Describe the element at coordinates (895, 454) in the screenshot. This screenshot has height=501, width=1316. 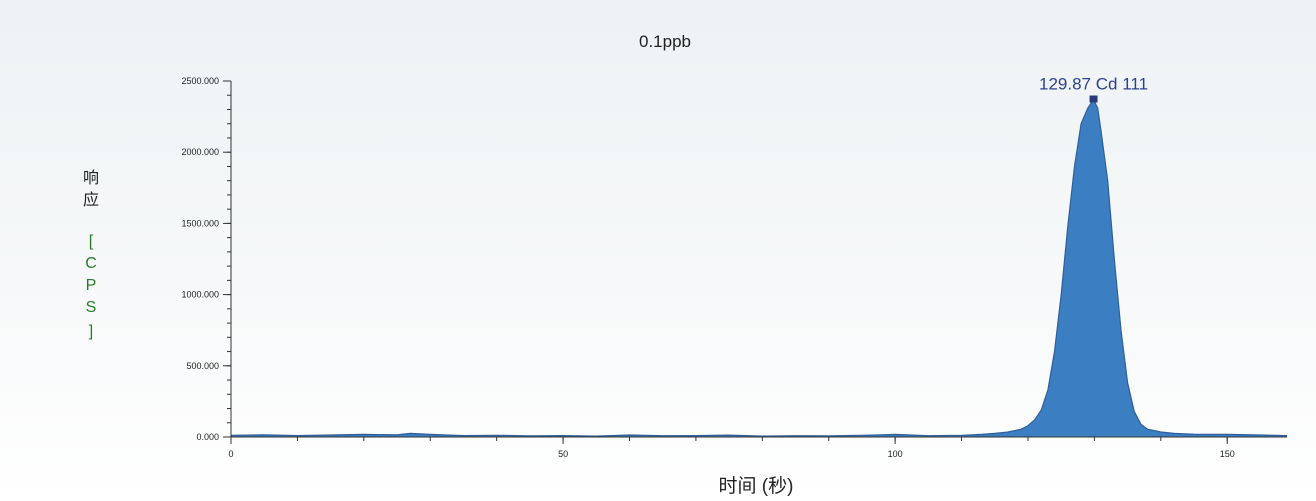
I see `x-tick-label: 100` at that location.